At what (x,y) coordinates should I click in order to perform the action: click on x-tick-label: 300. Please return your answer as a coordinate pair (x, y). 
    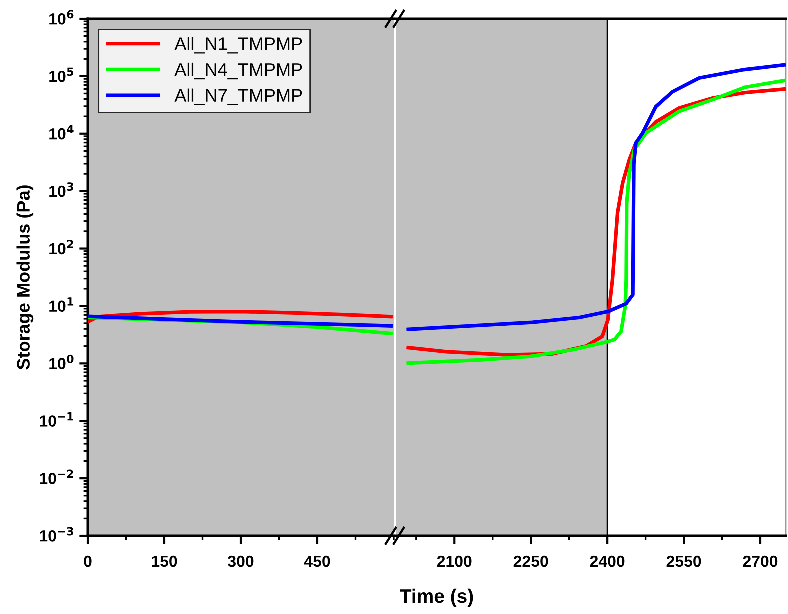
    Looking at the image, I should click on (241, 562).